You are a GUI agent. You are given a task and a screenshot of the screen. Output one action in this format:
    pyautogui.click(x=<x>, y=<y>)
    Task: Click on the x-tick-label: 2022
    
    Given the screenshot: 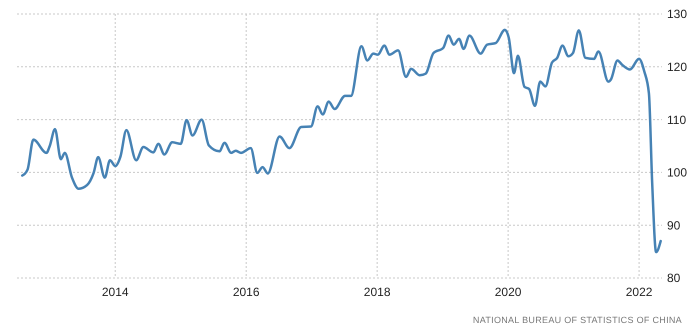 What is the action you would take?
    pyautogui.click(x=639, y=292)
    